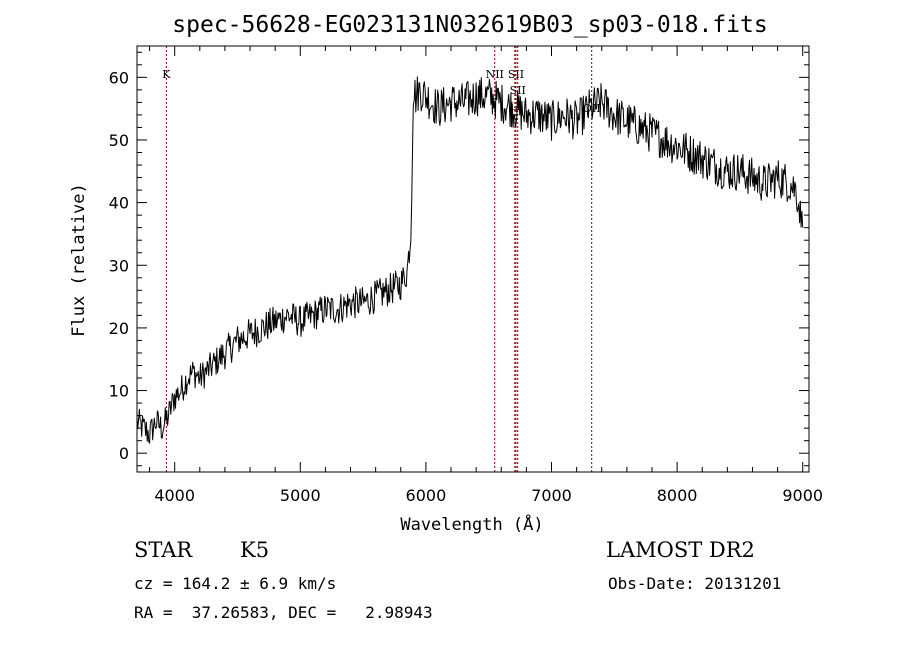 Image resolution: width=900 pixels, height=649 pixels. What do you see at coordinates (283, 612) in the screenshot?
I see `coordinates: RA = 37.26583, DEC = 2.98943` at bounding box center [283, 612].